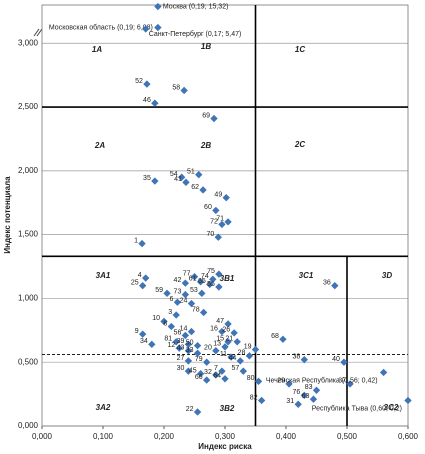 Image resolution: width=425 pixels, height=454 pixels. I want to click on point-label: 24, so click(184, 300).